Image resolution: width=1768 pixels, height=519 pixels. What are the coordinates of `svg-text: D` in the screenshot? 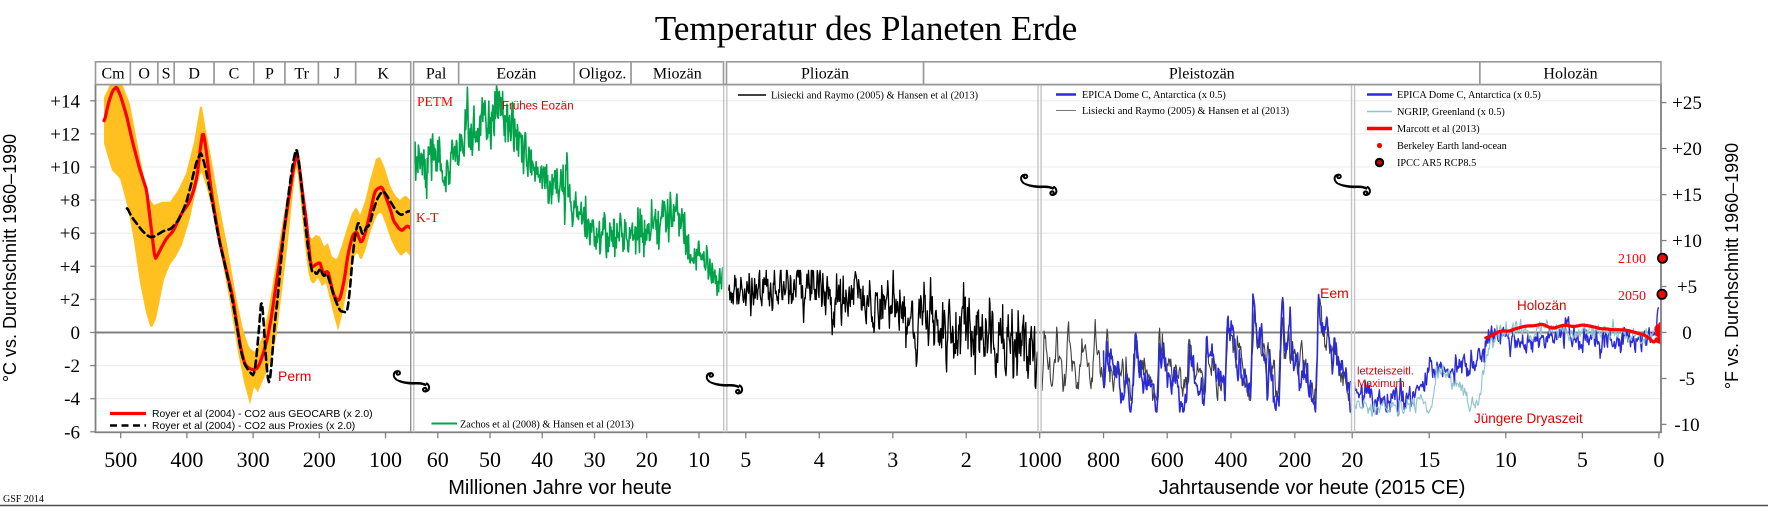 It's located at (194, 74).